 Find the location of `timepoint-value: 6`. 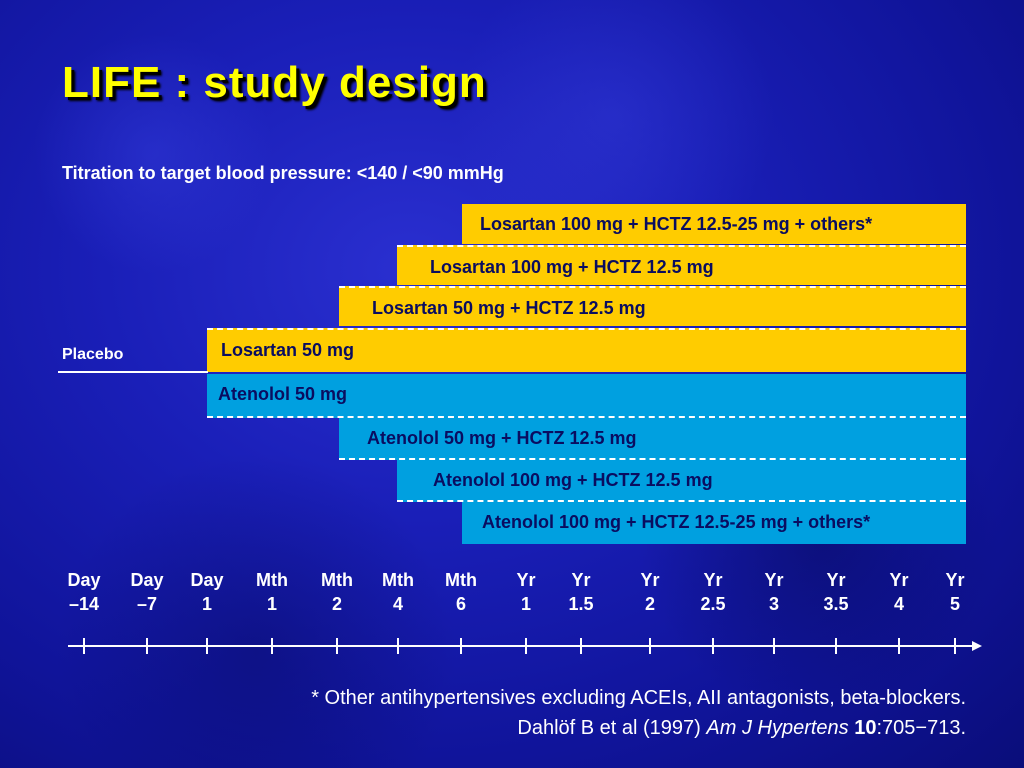

timepoint-value: 6 is located at coordinates (460, 604).